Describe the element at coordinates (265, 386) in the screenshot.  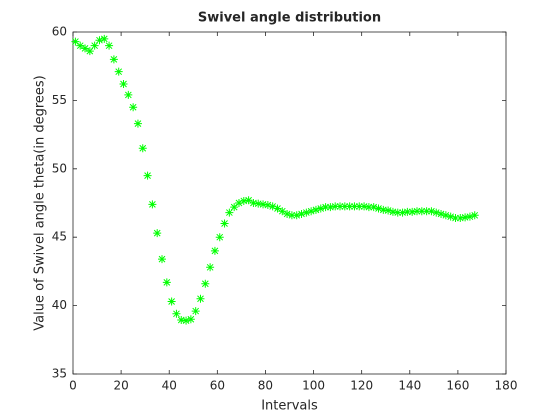
I see `x-tick-label: 80` at that location.